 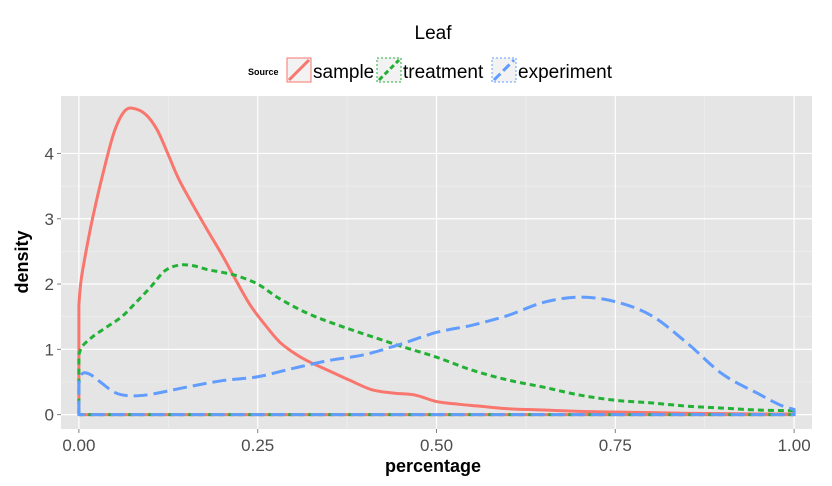 What do you see at coordinates (433, 466) in the screenshot?
I see `x-axis-title: percentage` at bounding box center [433, 466].